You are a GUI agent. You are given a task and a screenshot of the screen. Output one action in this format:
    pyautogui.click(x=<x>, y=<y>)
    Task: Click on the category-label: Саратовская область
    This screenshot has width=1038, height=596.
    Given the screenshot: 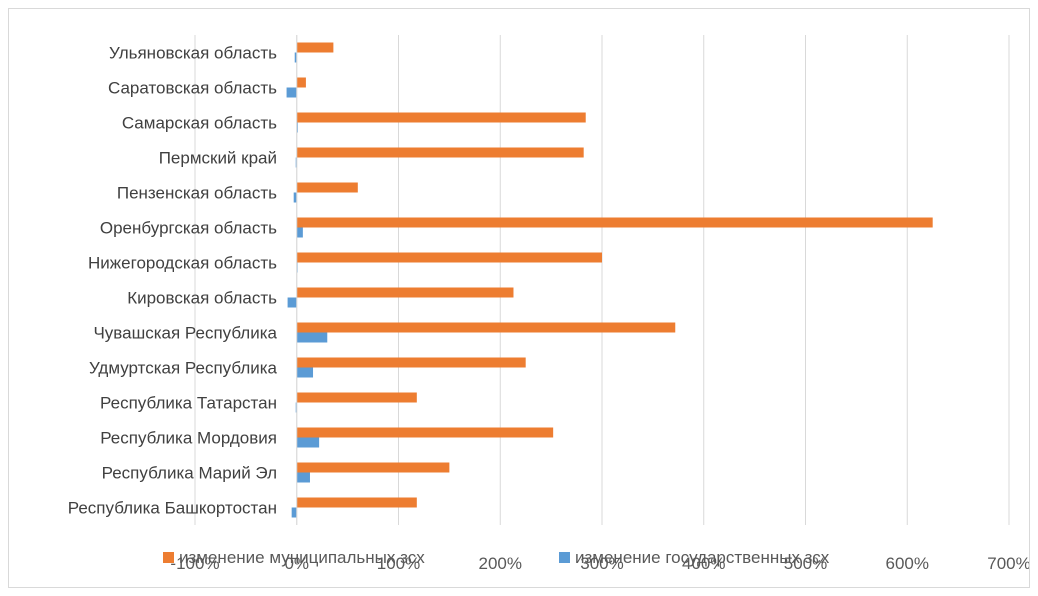 What is the action you would take?
    pyautogui.click(x=192, y=88)
    